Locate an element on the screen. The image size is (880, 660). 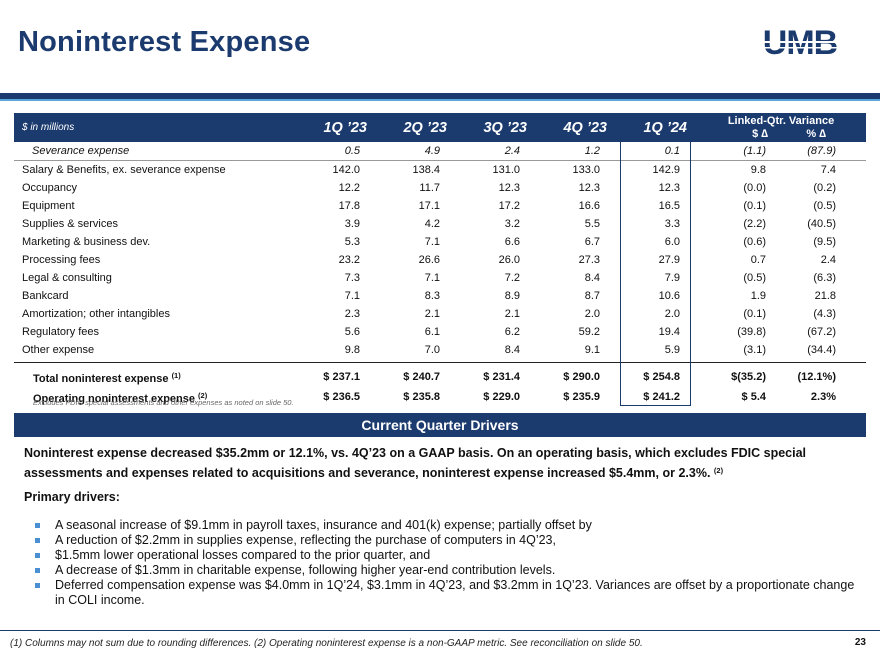
cell: (67.2) is located at coordinates (821, 332).